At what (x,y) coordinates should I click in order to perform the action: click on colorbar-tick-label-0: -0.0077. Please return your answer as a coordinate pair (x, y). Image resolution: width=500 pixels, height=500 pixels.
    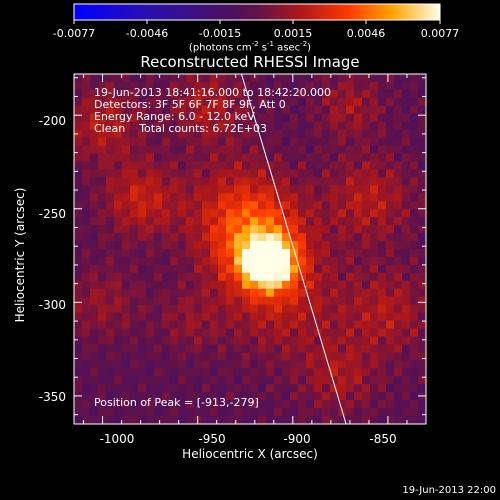
    Looking at the image, I should click on (74, 33).